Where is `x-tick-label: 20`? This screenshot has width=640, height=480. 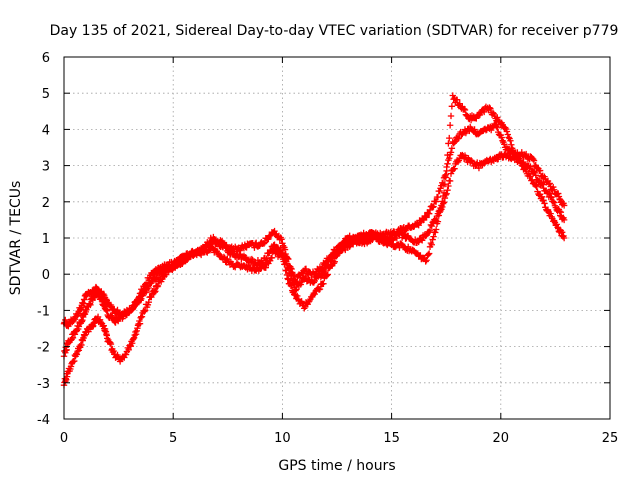
x-tick-label: 20 is located at coordinates (501, 438).